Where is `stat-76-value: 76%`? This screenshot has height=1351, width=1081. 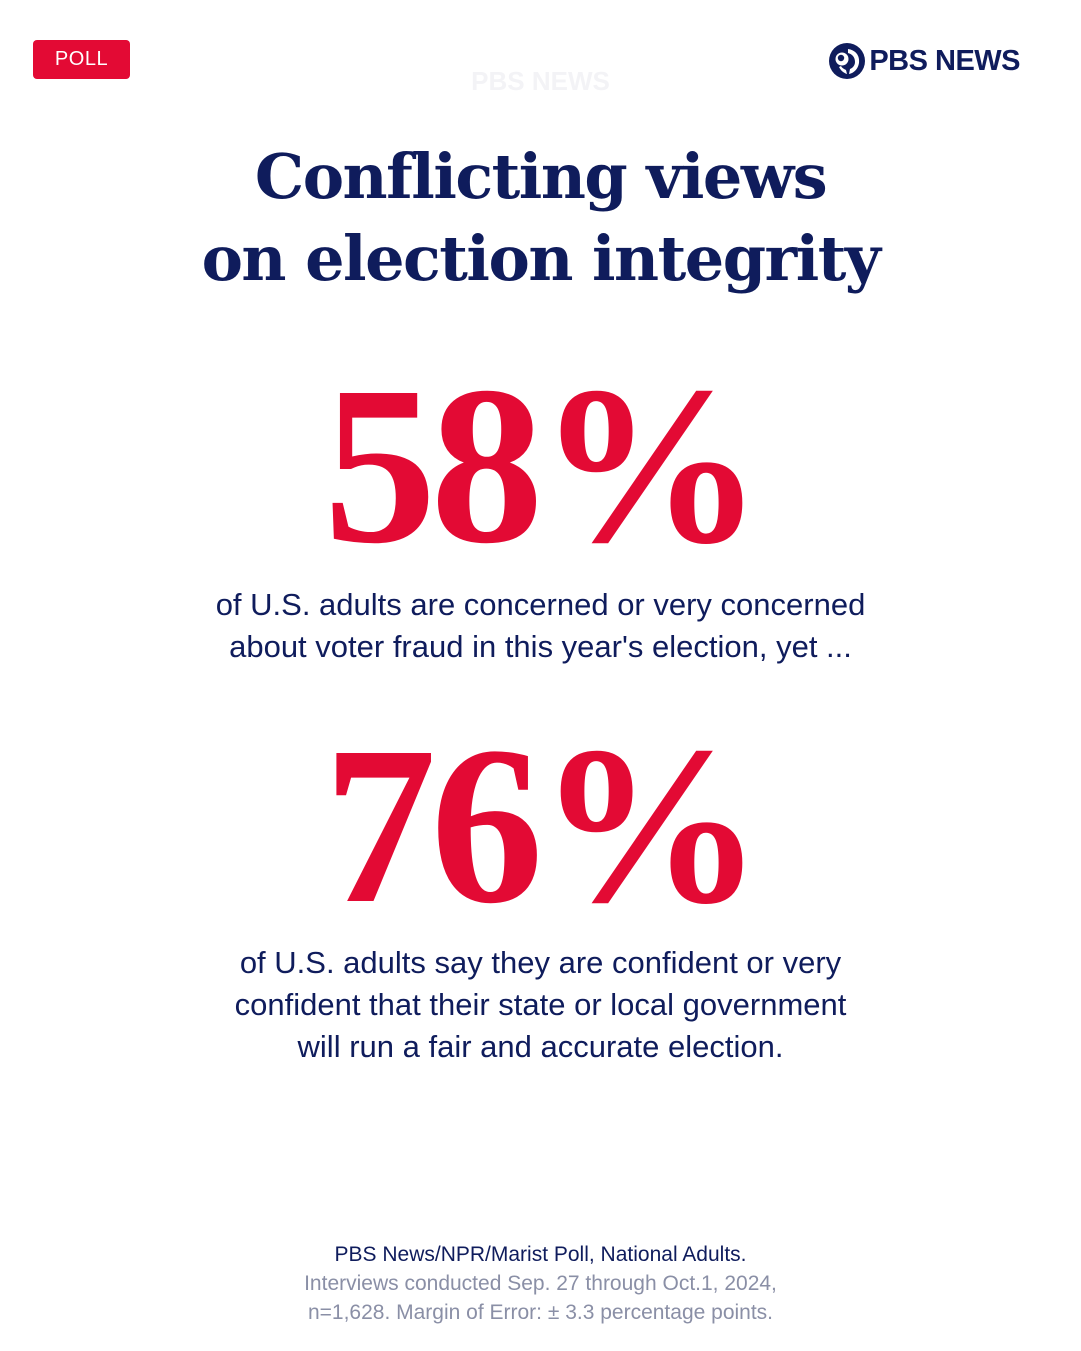
stat-76-value: 76% is located at coordinates (543, 825).